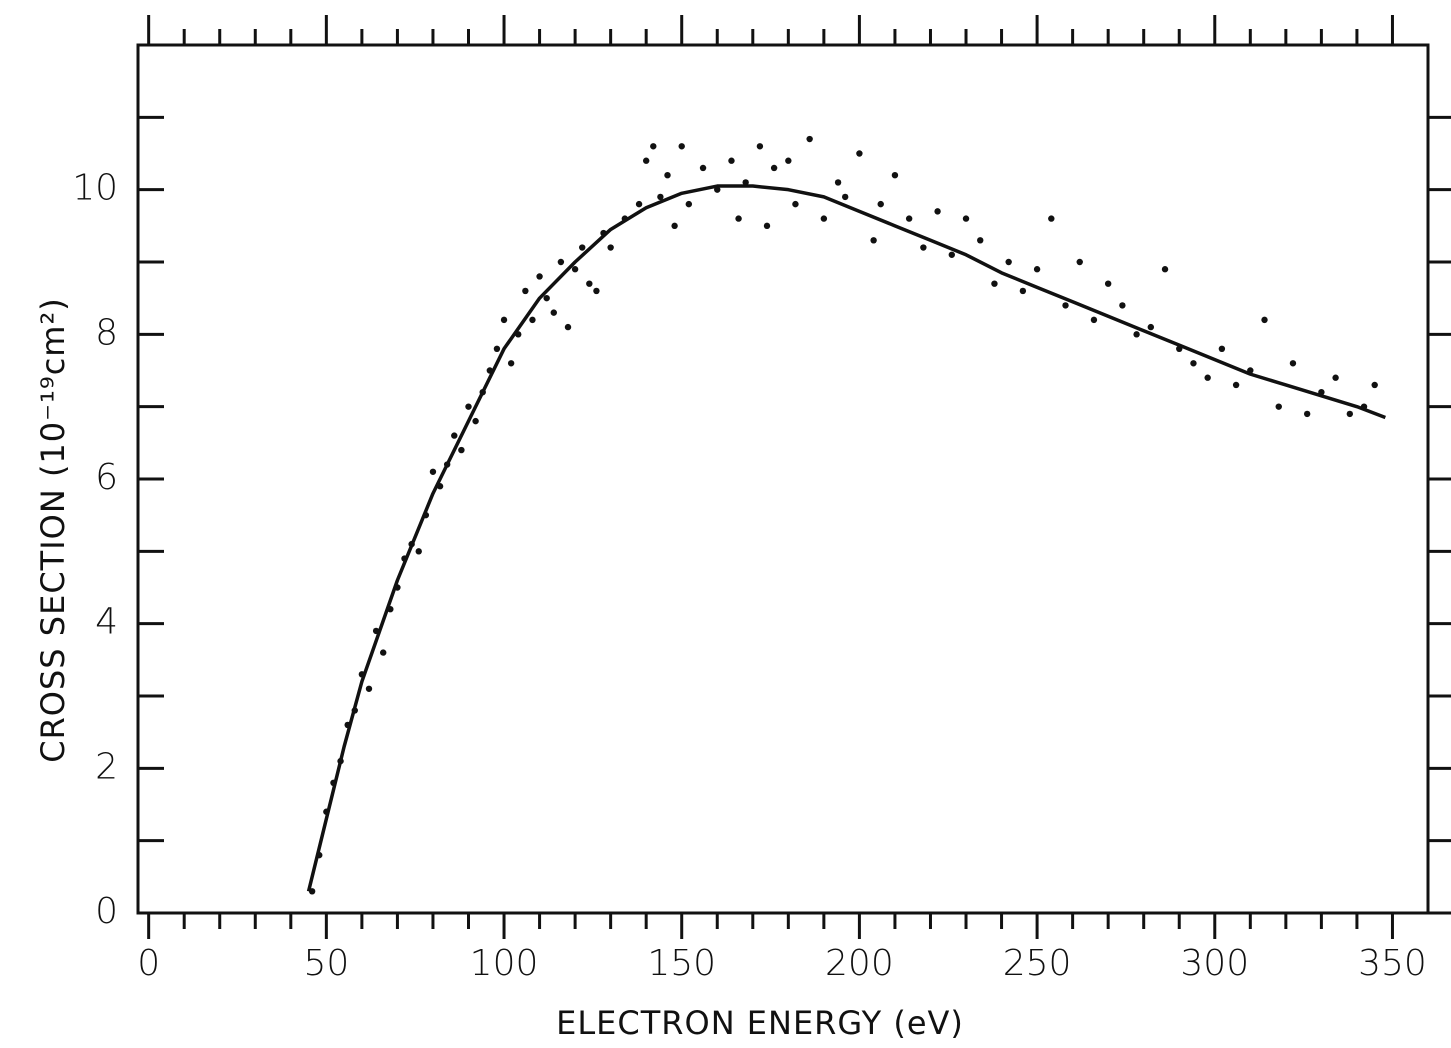 Image resolution: width=1451 pixels, height=1048 pixels. I want to click on x-tick-label: 300, so click(1214, 963).